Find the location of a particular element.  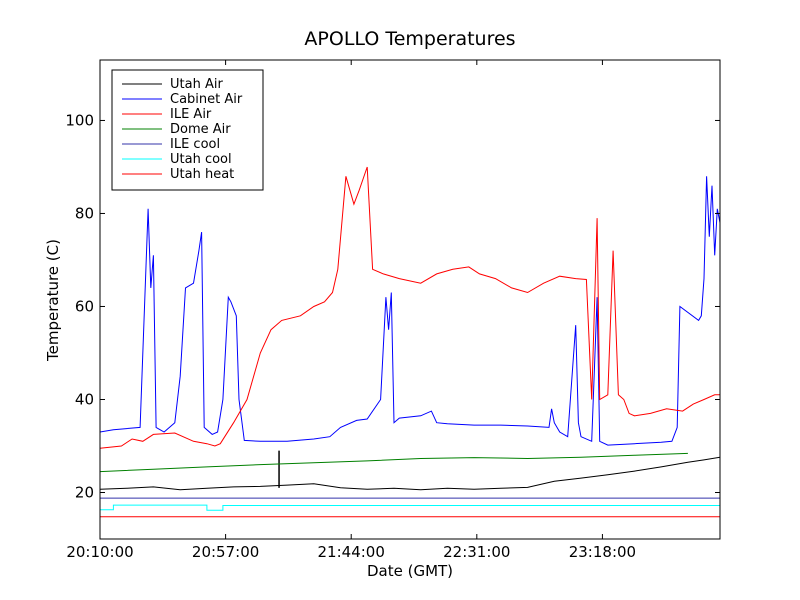

x-tick-label: 20:10:00 is located at coordinates (99, 552).